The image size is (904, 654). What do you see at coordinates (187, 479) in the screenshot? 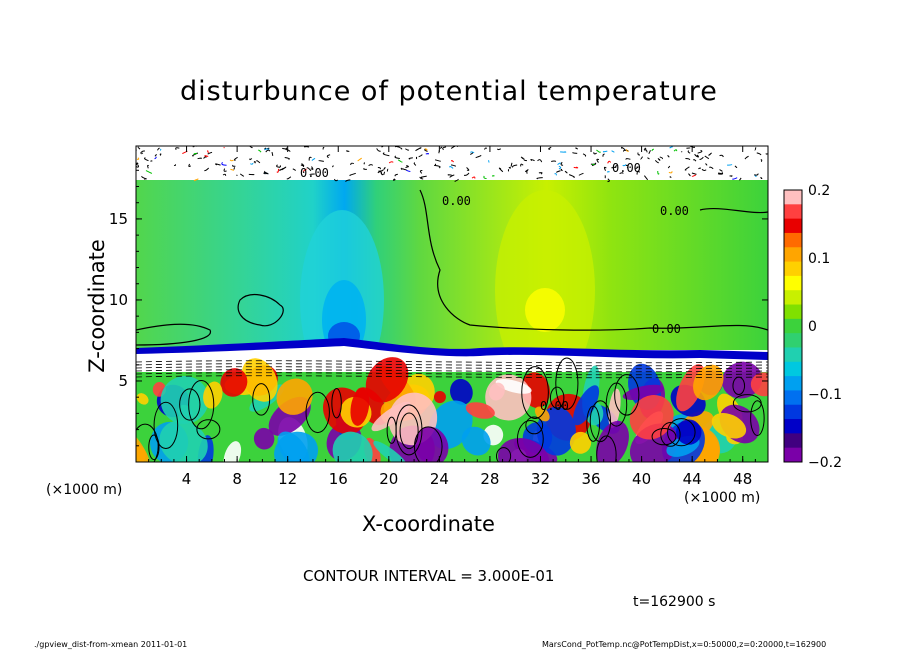
I see `x-tick-label: 4` at bounding box center [187, 479].